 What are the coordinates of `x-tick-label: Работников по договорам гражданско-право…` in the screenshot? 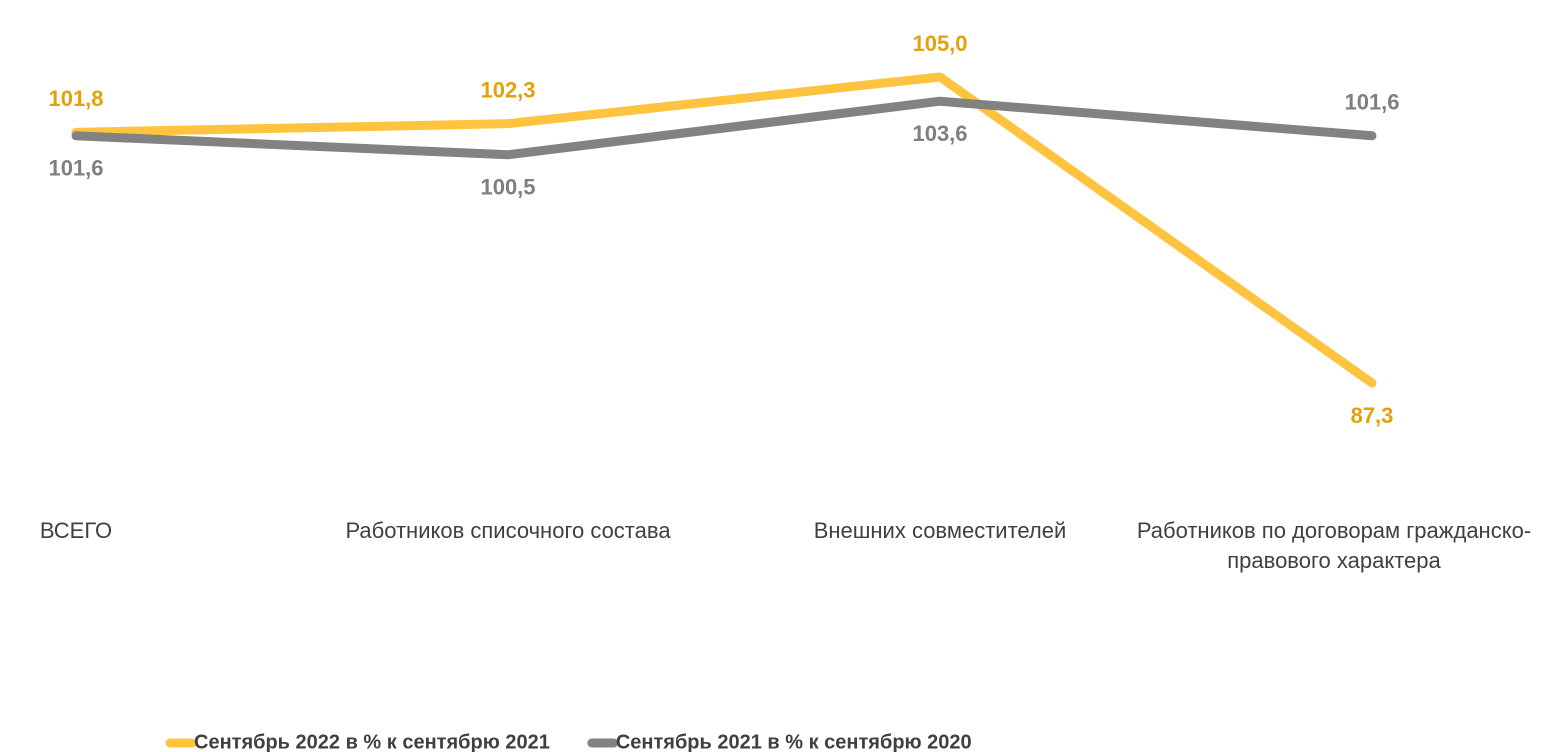 It's located at (1334, 545).